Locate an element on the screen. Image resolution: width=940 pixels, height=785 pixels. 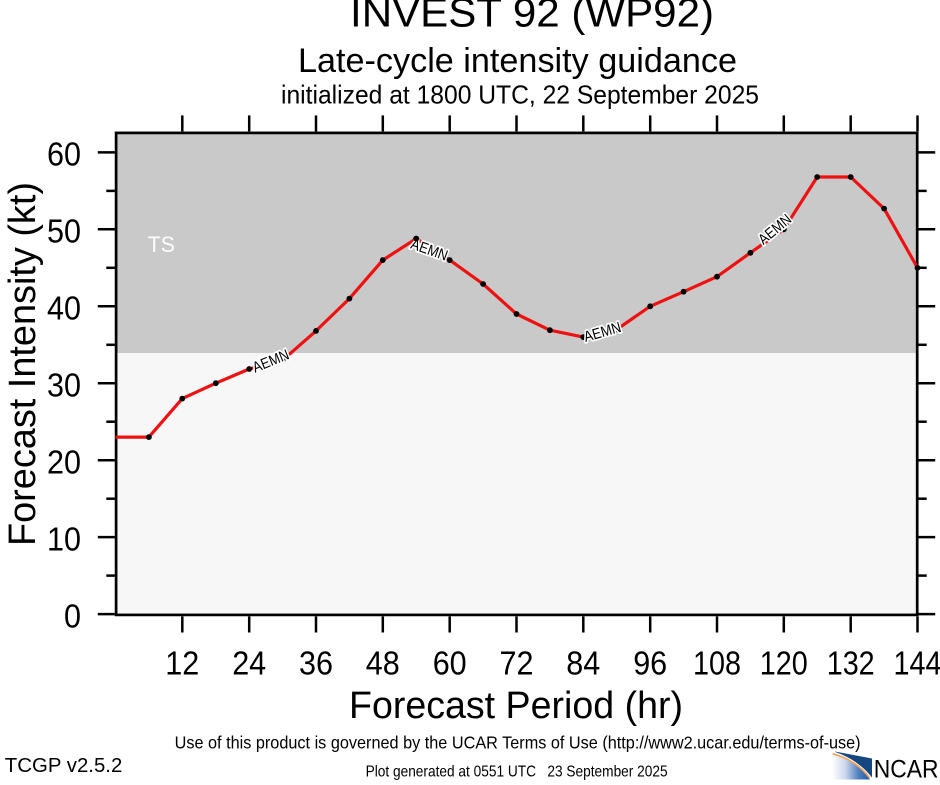
svg-text: TS is located at coordinates (161, 244).